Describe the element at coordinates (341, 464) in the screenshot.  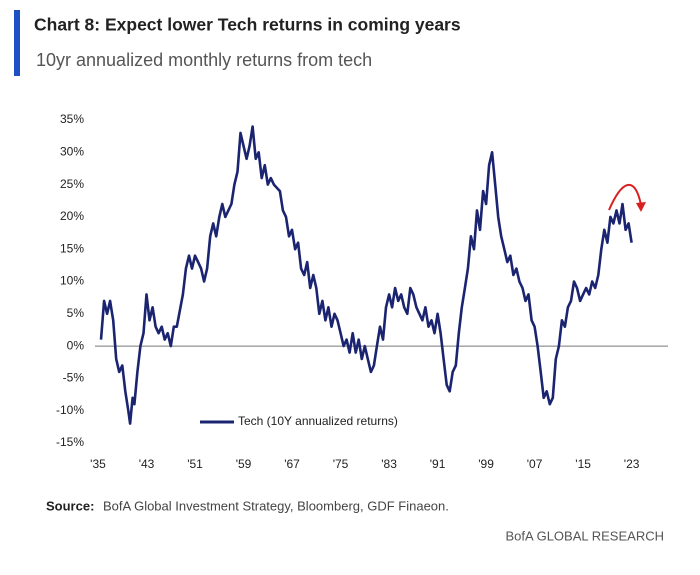
I see `x-tick-label: '75` at that location.